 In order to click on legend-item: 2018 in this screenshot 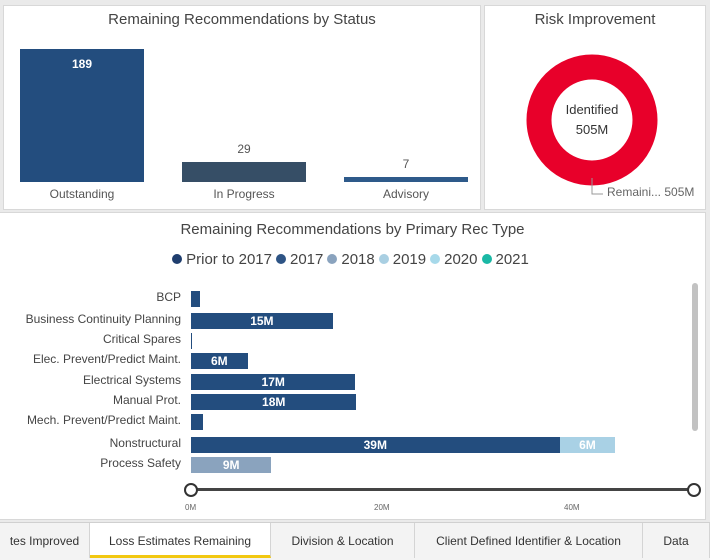, I will do `click(351, 259)`.